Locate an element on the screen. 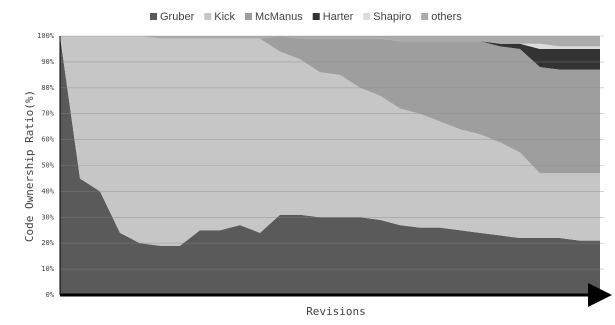 The image size is (615, 325). y-tick-label: 20% is located at coordinates (47, 243).